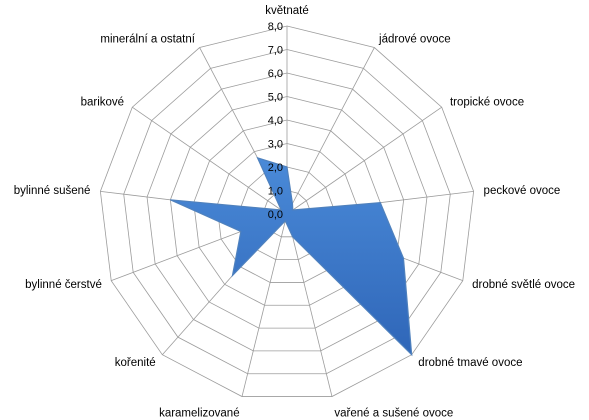  What do you see at coordinates (470, 363) in the screenshot?
I see `category-label: drobné tmavé ovoce` at bounding box center [470, 363].